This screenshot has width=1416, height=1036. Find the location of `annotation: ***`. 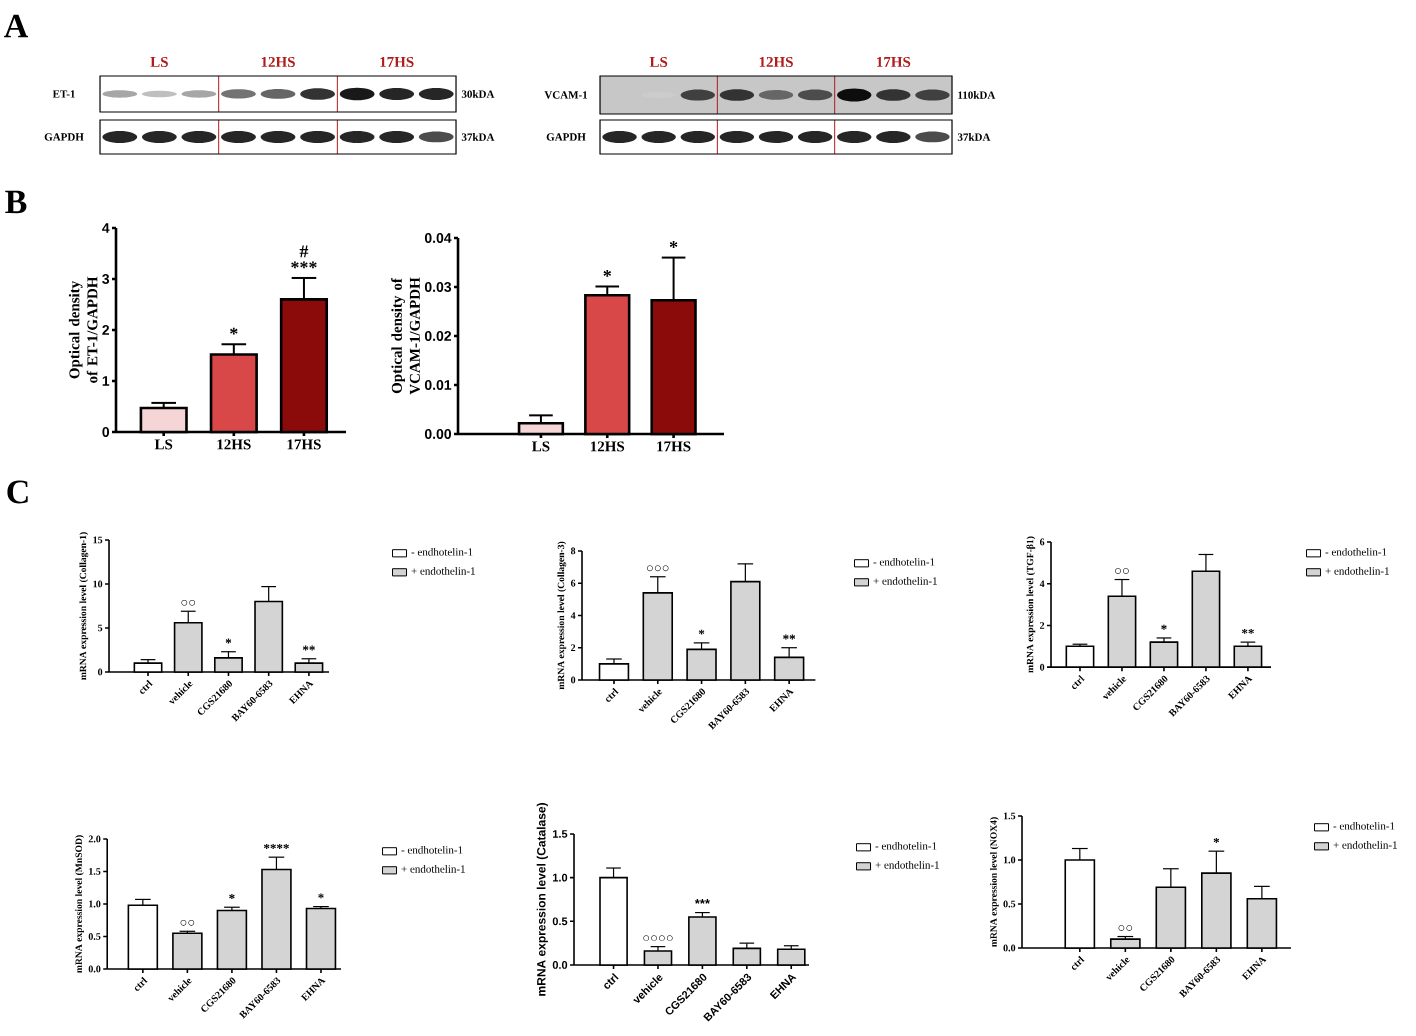

annotation: *** is located at coordinates (304, 265).